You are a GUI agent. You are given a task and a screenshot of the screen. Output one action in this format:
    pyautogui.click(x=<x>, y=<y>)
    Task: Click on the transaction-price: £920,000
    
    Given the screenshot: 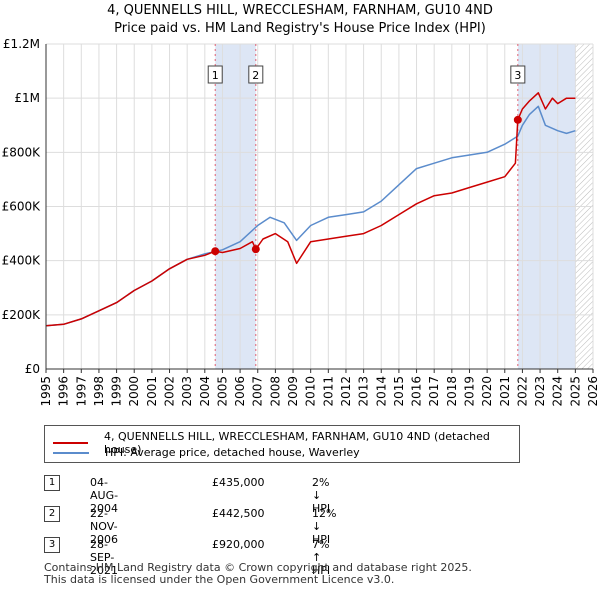 What is the action you would take?
    pyautogui.click(x=238, y=544)
    